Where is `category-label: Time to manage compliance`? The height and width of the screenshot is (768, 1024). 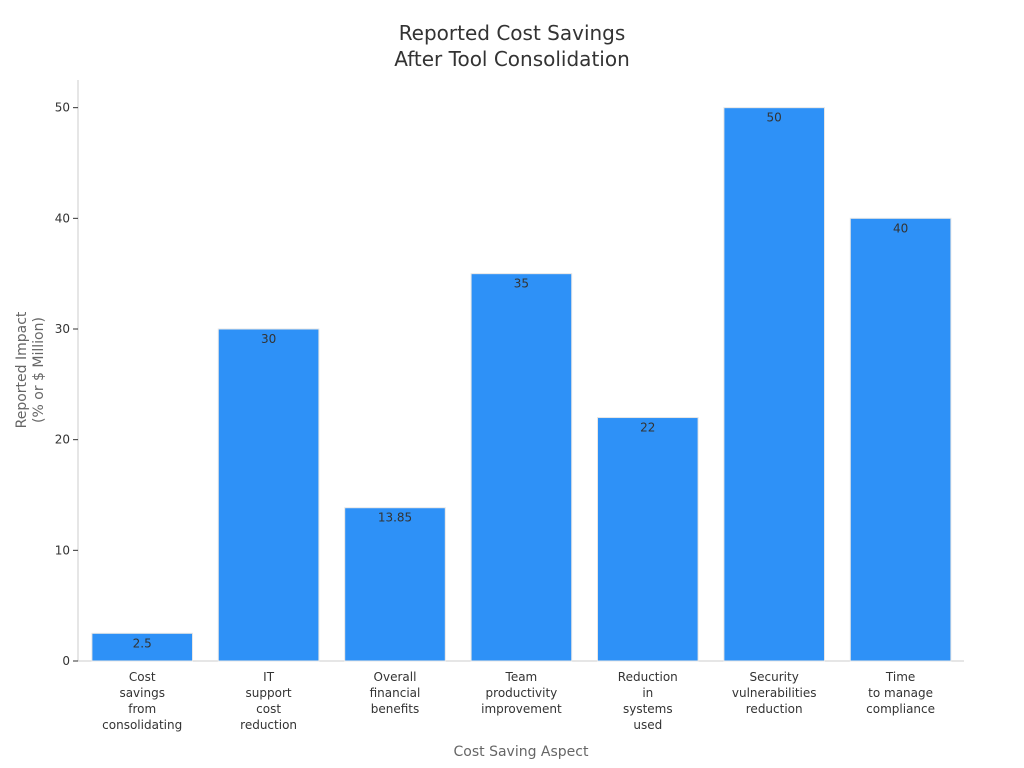
category-label: Time to manage compliance is located at coordinates (900, 693).